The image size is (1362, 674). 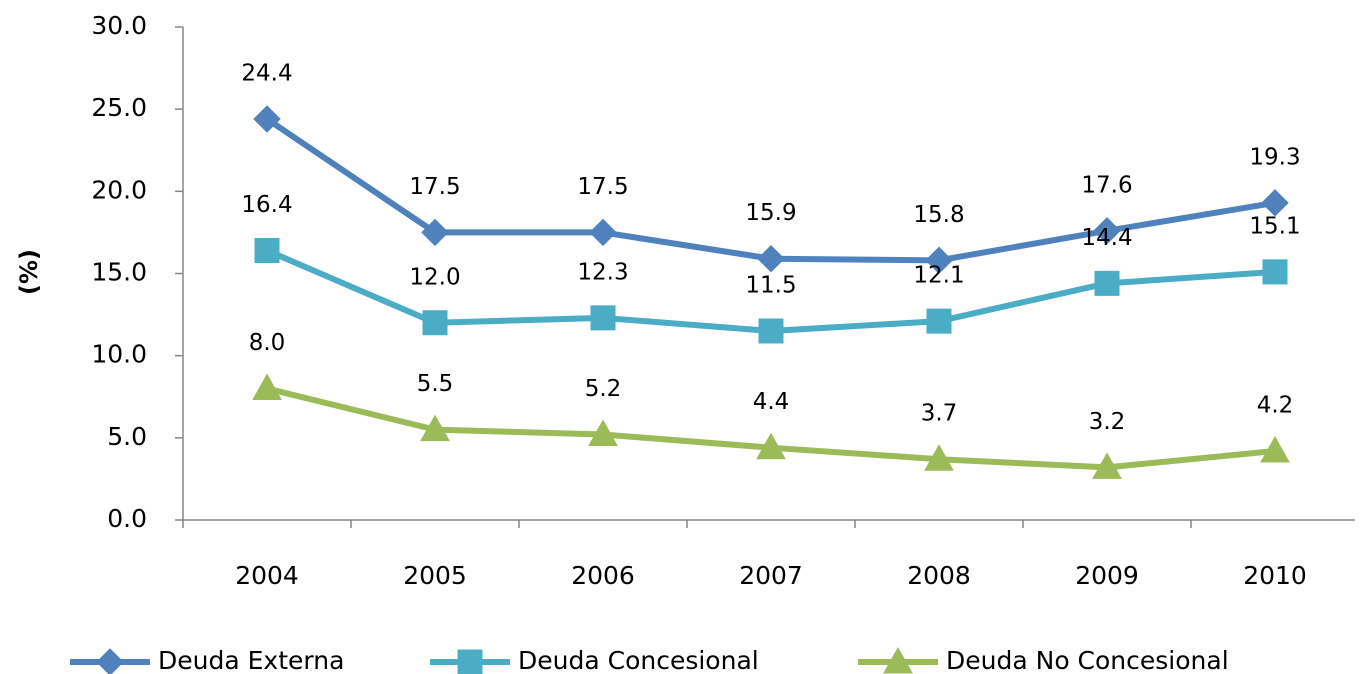 I want to click on data-label: 12.0, so click(x=434, y=277).